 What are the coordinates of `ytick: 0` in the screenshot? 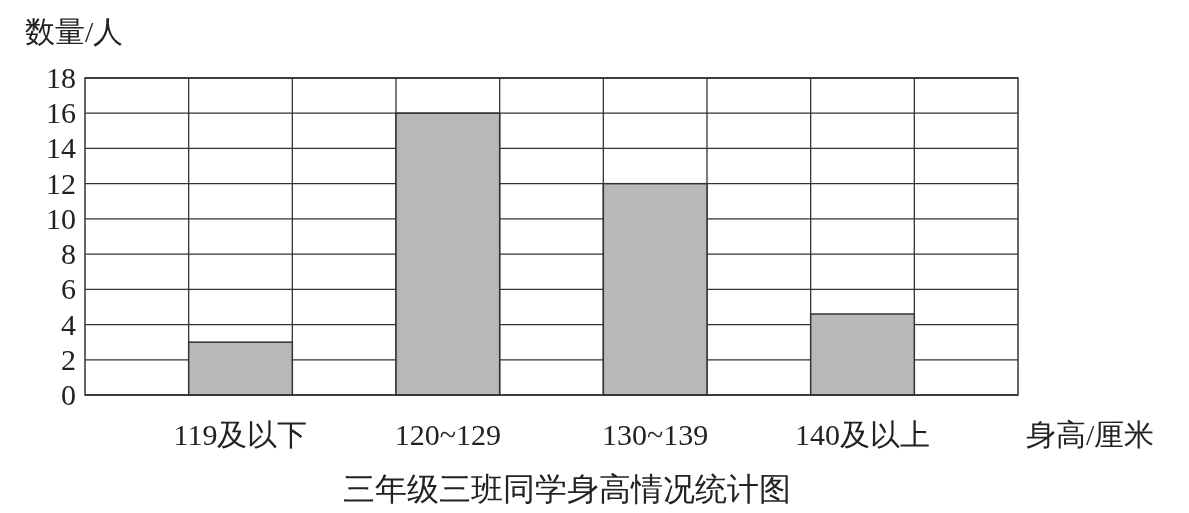 It's located at (68, 394).